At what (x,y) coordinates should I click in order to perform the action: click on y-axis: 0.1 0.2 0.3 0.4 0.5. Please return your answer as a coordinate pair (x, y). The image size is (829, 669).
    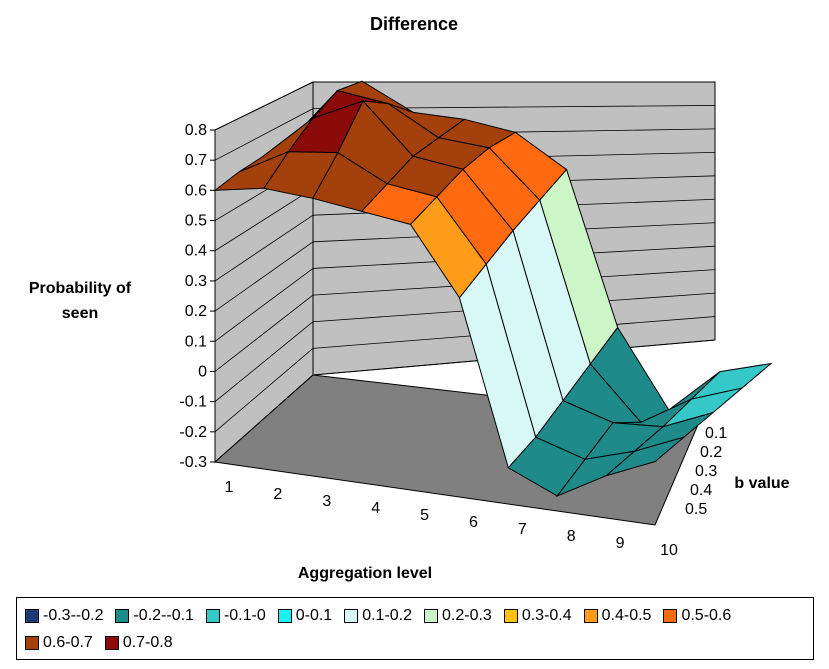
    Looking at the image, I should click on (706, 471).